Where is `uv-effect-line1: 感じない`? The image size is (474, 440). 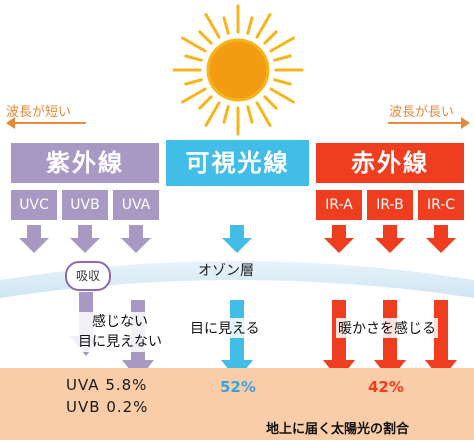 uv-effect-line1: 感じない is located at coordinates (120, 322).